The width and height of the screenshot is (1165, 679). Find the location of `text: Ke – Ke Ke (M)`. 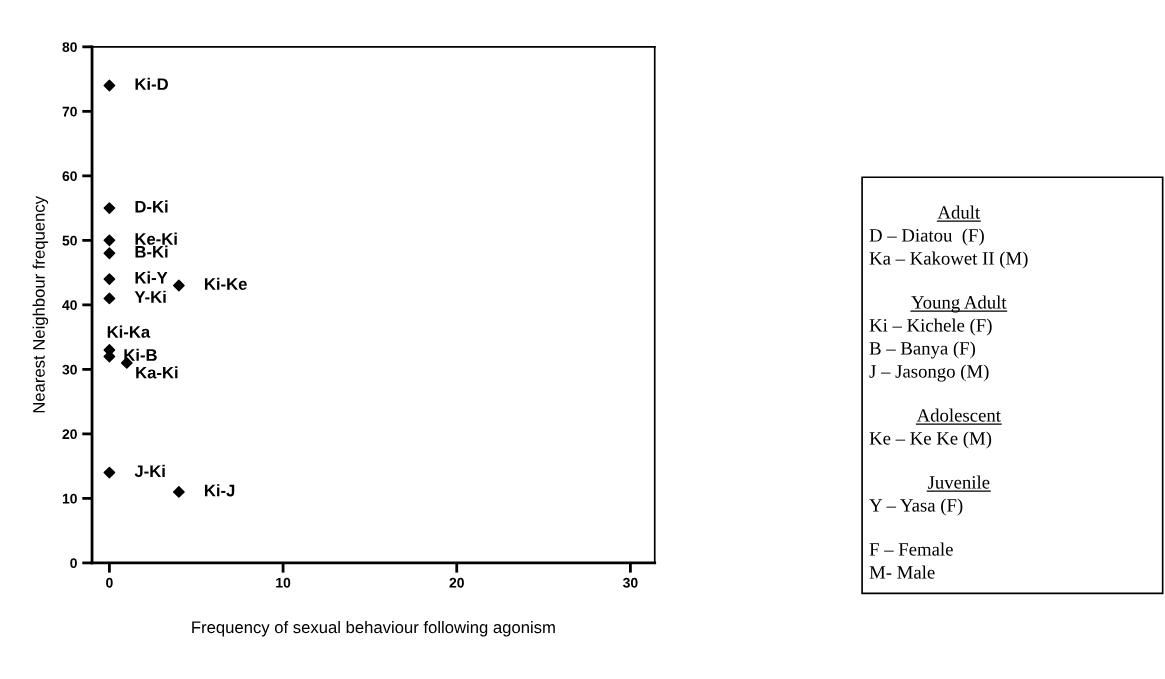

text: Ke – Ke Ke (M) is located at coordinates (930, 440).